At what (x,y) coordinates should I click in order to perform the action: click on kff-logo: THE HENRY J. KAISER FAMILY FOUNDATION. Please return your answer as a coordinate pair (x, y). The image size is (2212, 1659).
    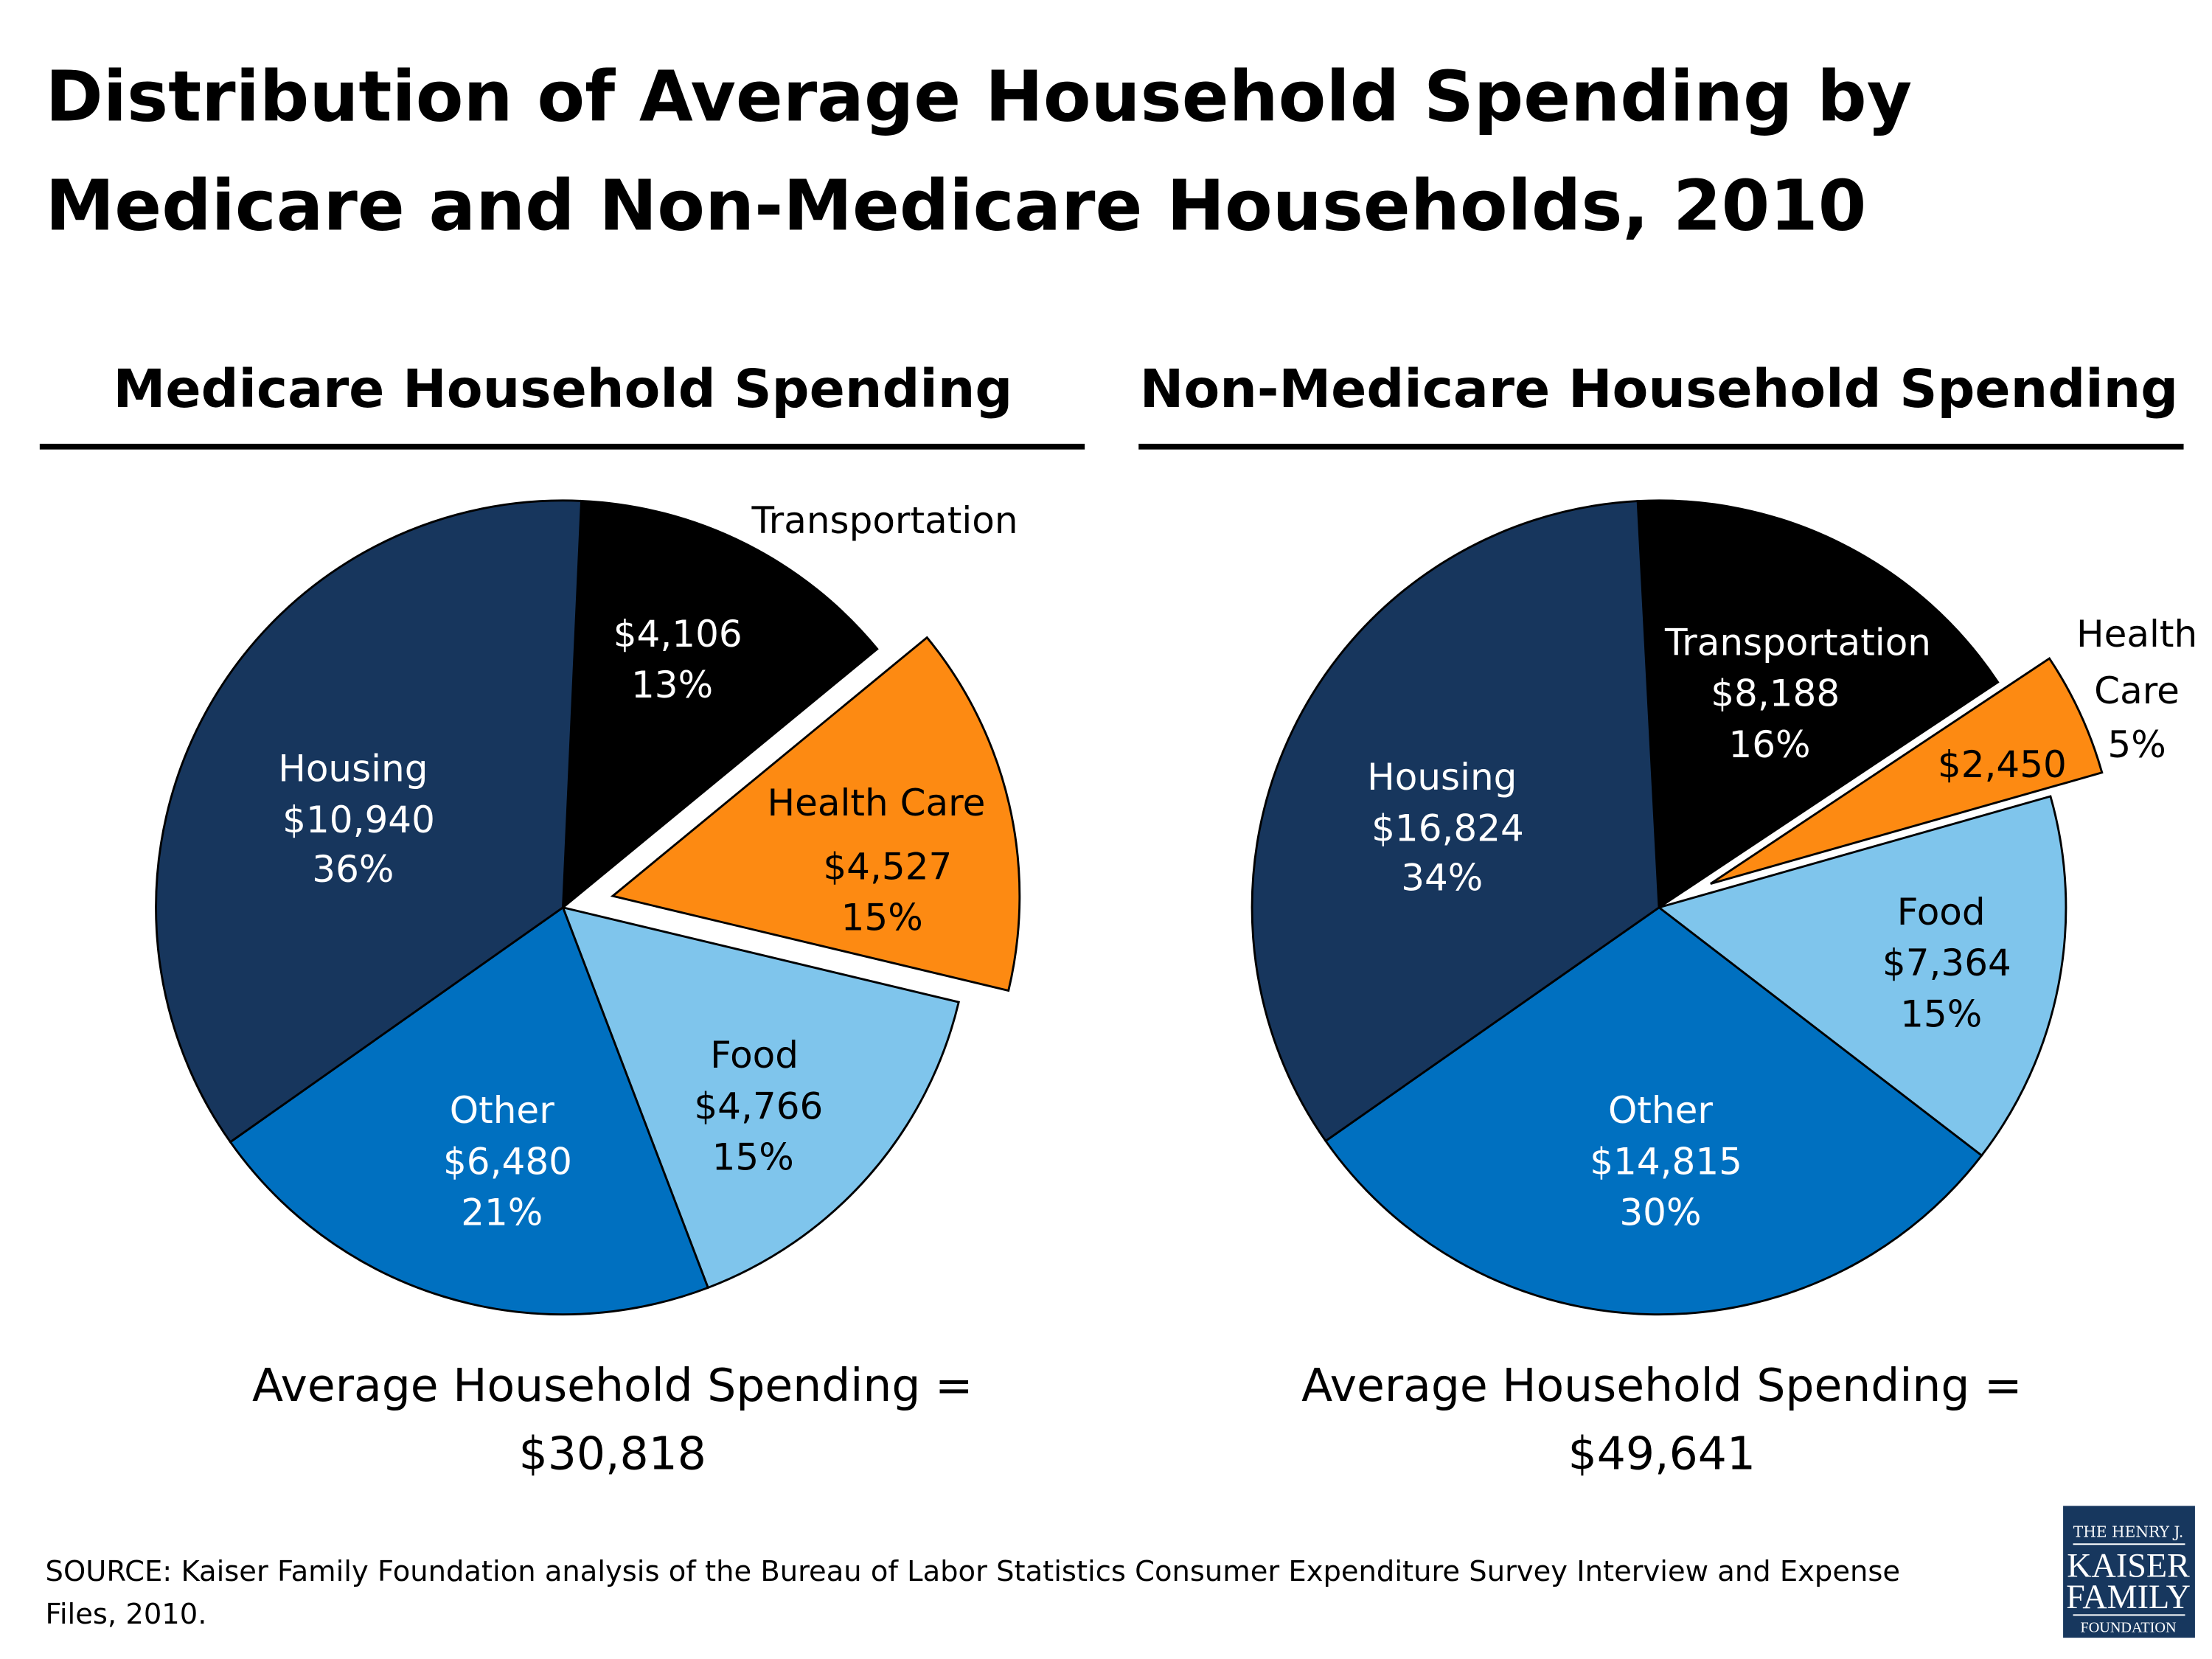
    Looking at the image, I should click on (2129, 1572).